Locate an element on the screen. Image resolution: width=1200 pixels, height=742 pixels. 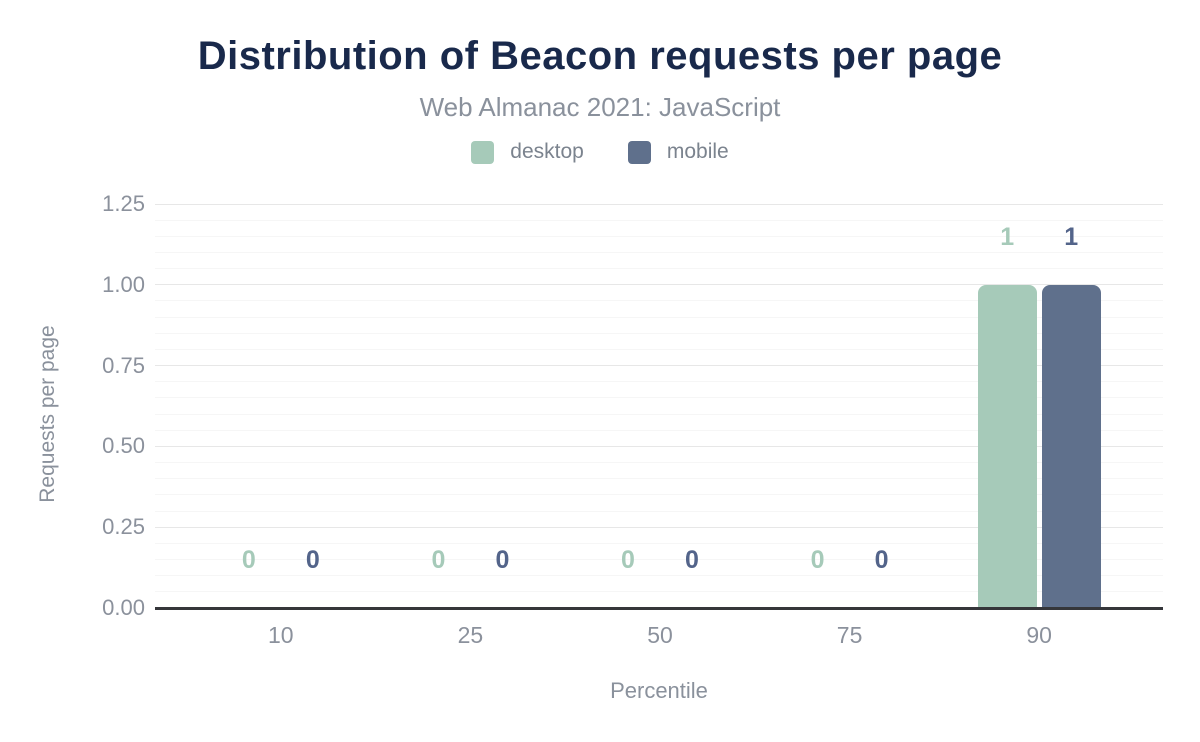
legend: desktop mobile is located at coordinates (600, 152).